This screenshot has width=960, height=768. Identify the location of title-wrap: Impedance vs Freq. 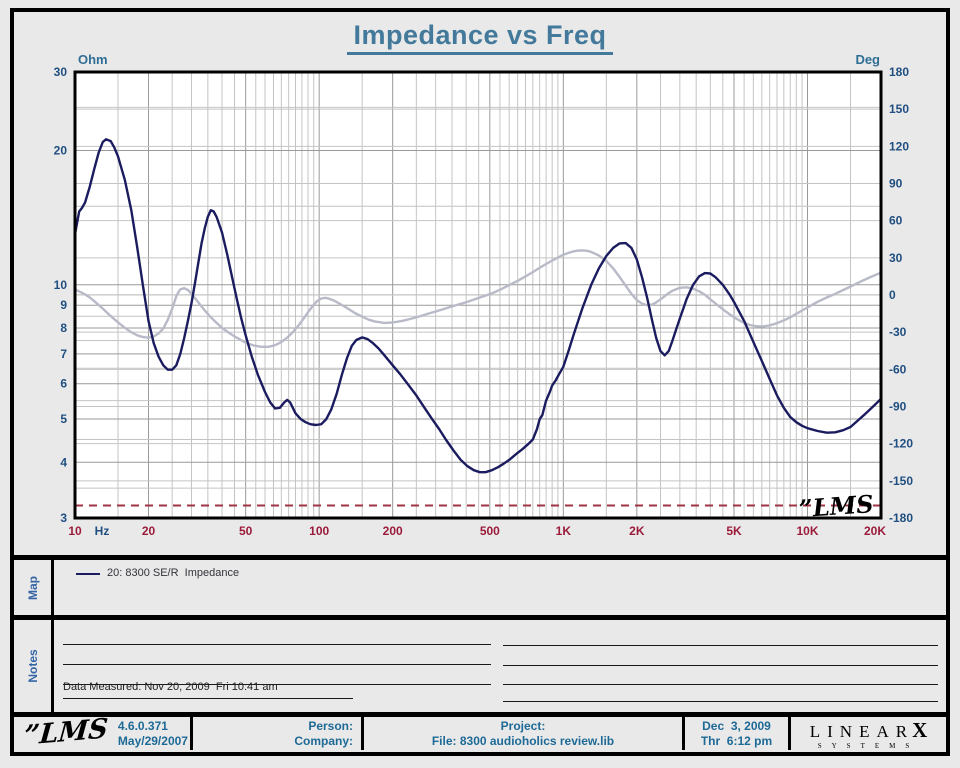
(480, 37).